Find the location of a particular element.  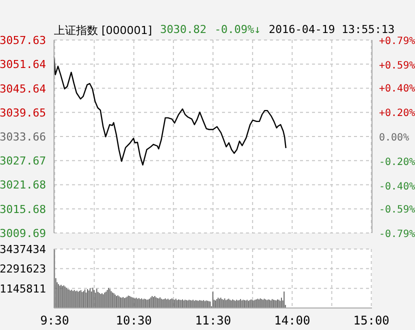

y2-tick-label: 0.00% is located at coordinates (394, 138).